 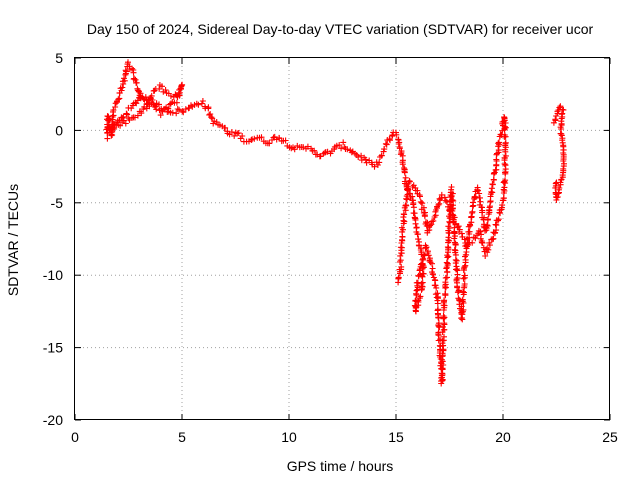 What do you see at coordinates (59, 130) in the screenshot?
I see `y-tick-label: 0` at bounding box center [59, 130].